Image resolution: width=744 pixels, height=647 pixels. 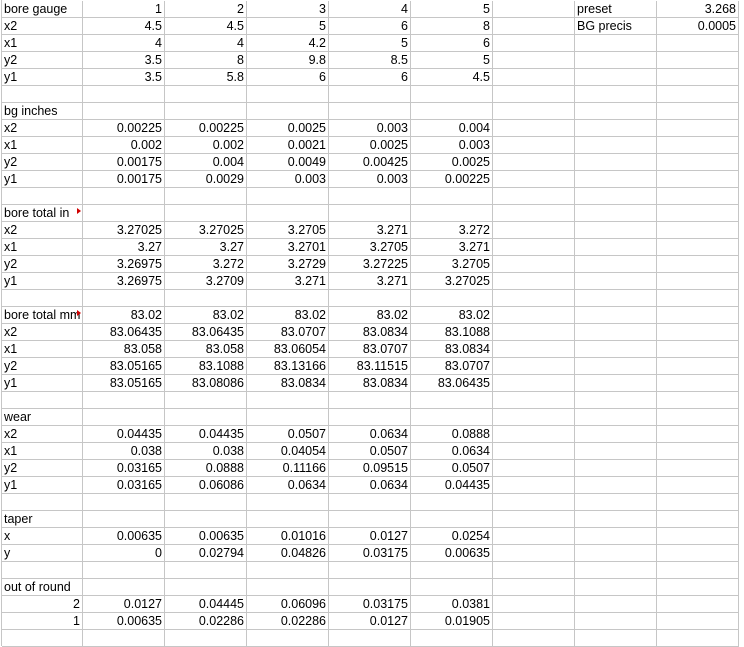 What do you see at coordinates (124, 26) in the screenshot?
I see `cell: 4.5` at bounding box center [124, 26].